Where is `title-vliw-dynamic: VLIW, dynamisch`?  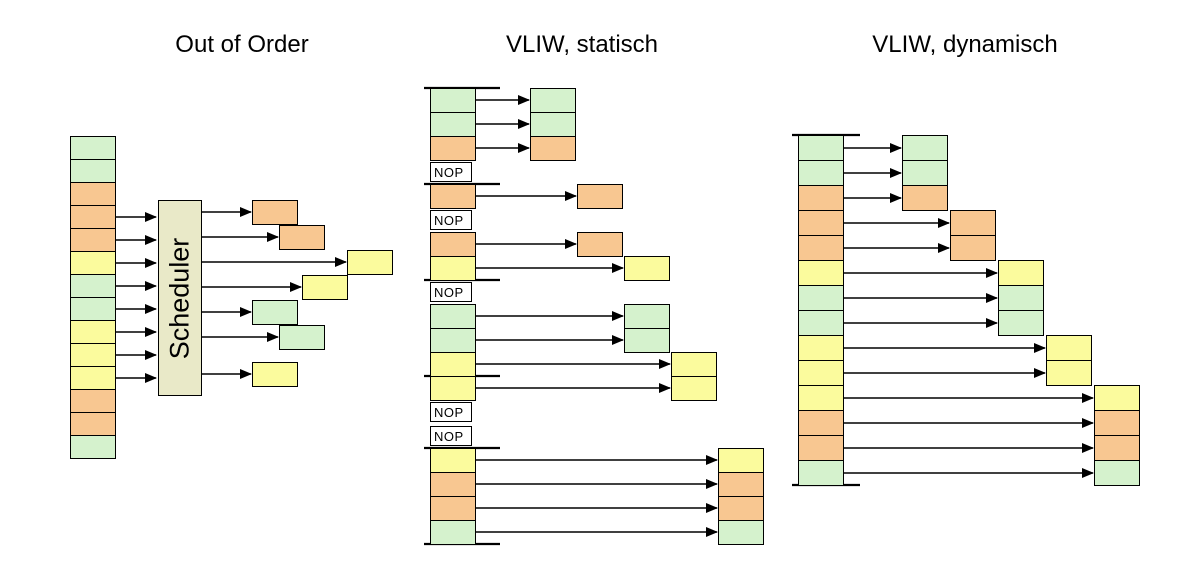 title-vliw-dynamic: VLIW, dynamisch is located at coordinates (965, 44).